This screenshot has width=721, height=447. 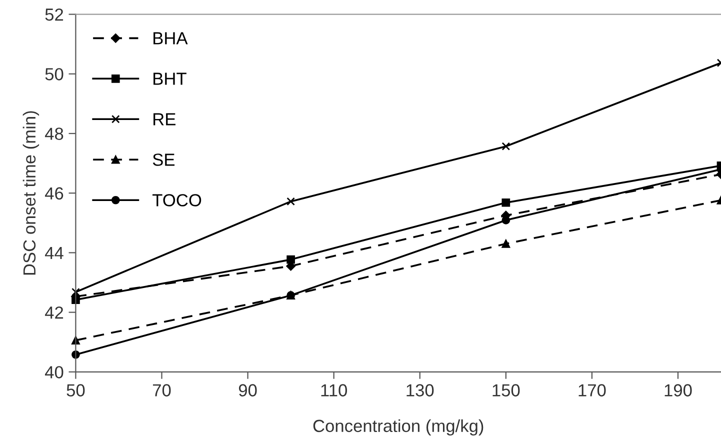 I want to click on x-tick-label: 50, so click(x=75, y=390).